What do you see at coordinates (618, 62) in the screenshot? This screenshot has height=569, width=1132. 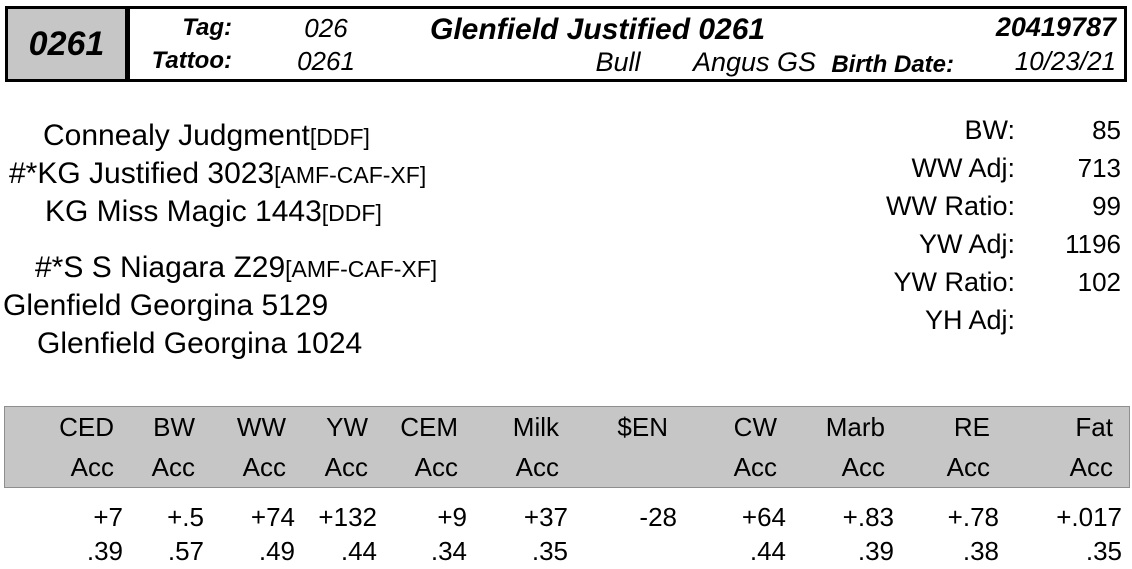 I see `animal-sex: Bull` at bounding box center [618, 62].